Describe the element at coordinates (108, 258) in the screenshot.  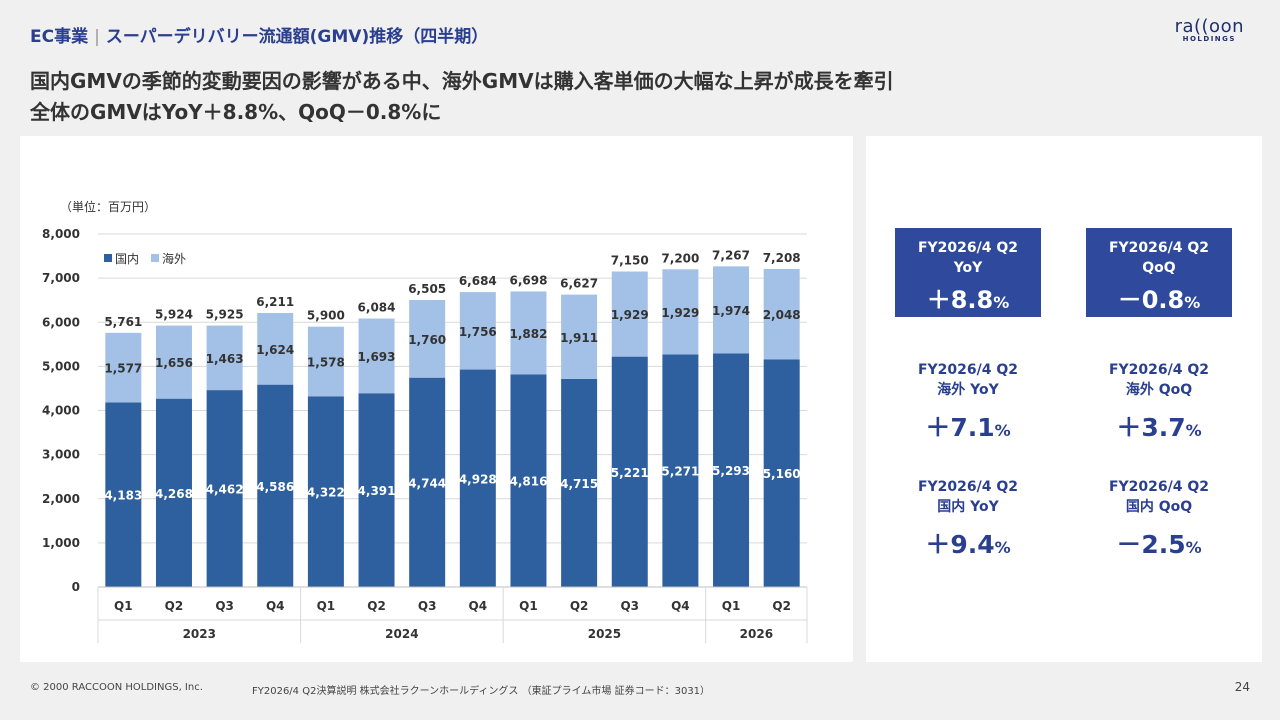
I see `legend-swatch-domestic` at that location.